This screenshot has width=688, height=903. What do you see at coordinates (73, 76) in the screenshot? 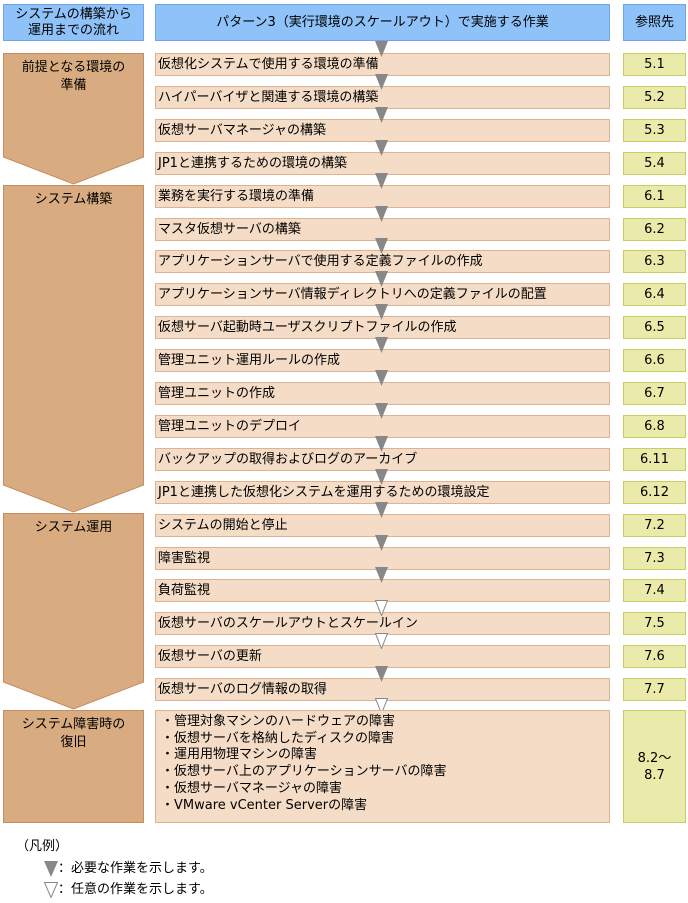
I see `phase-label: 前提となる環境の 準備` at bounding box center [73, 76].